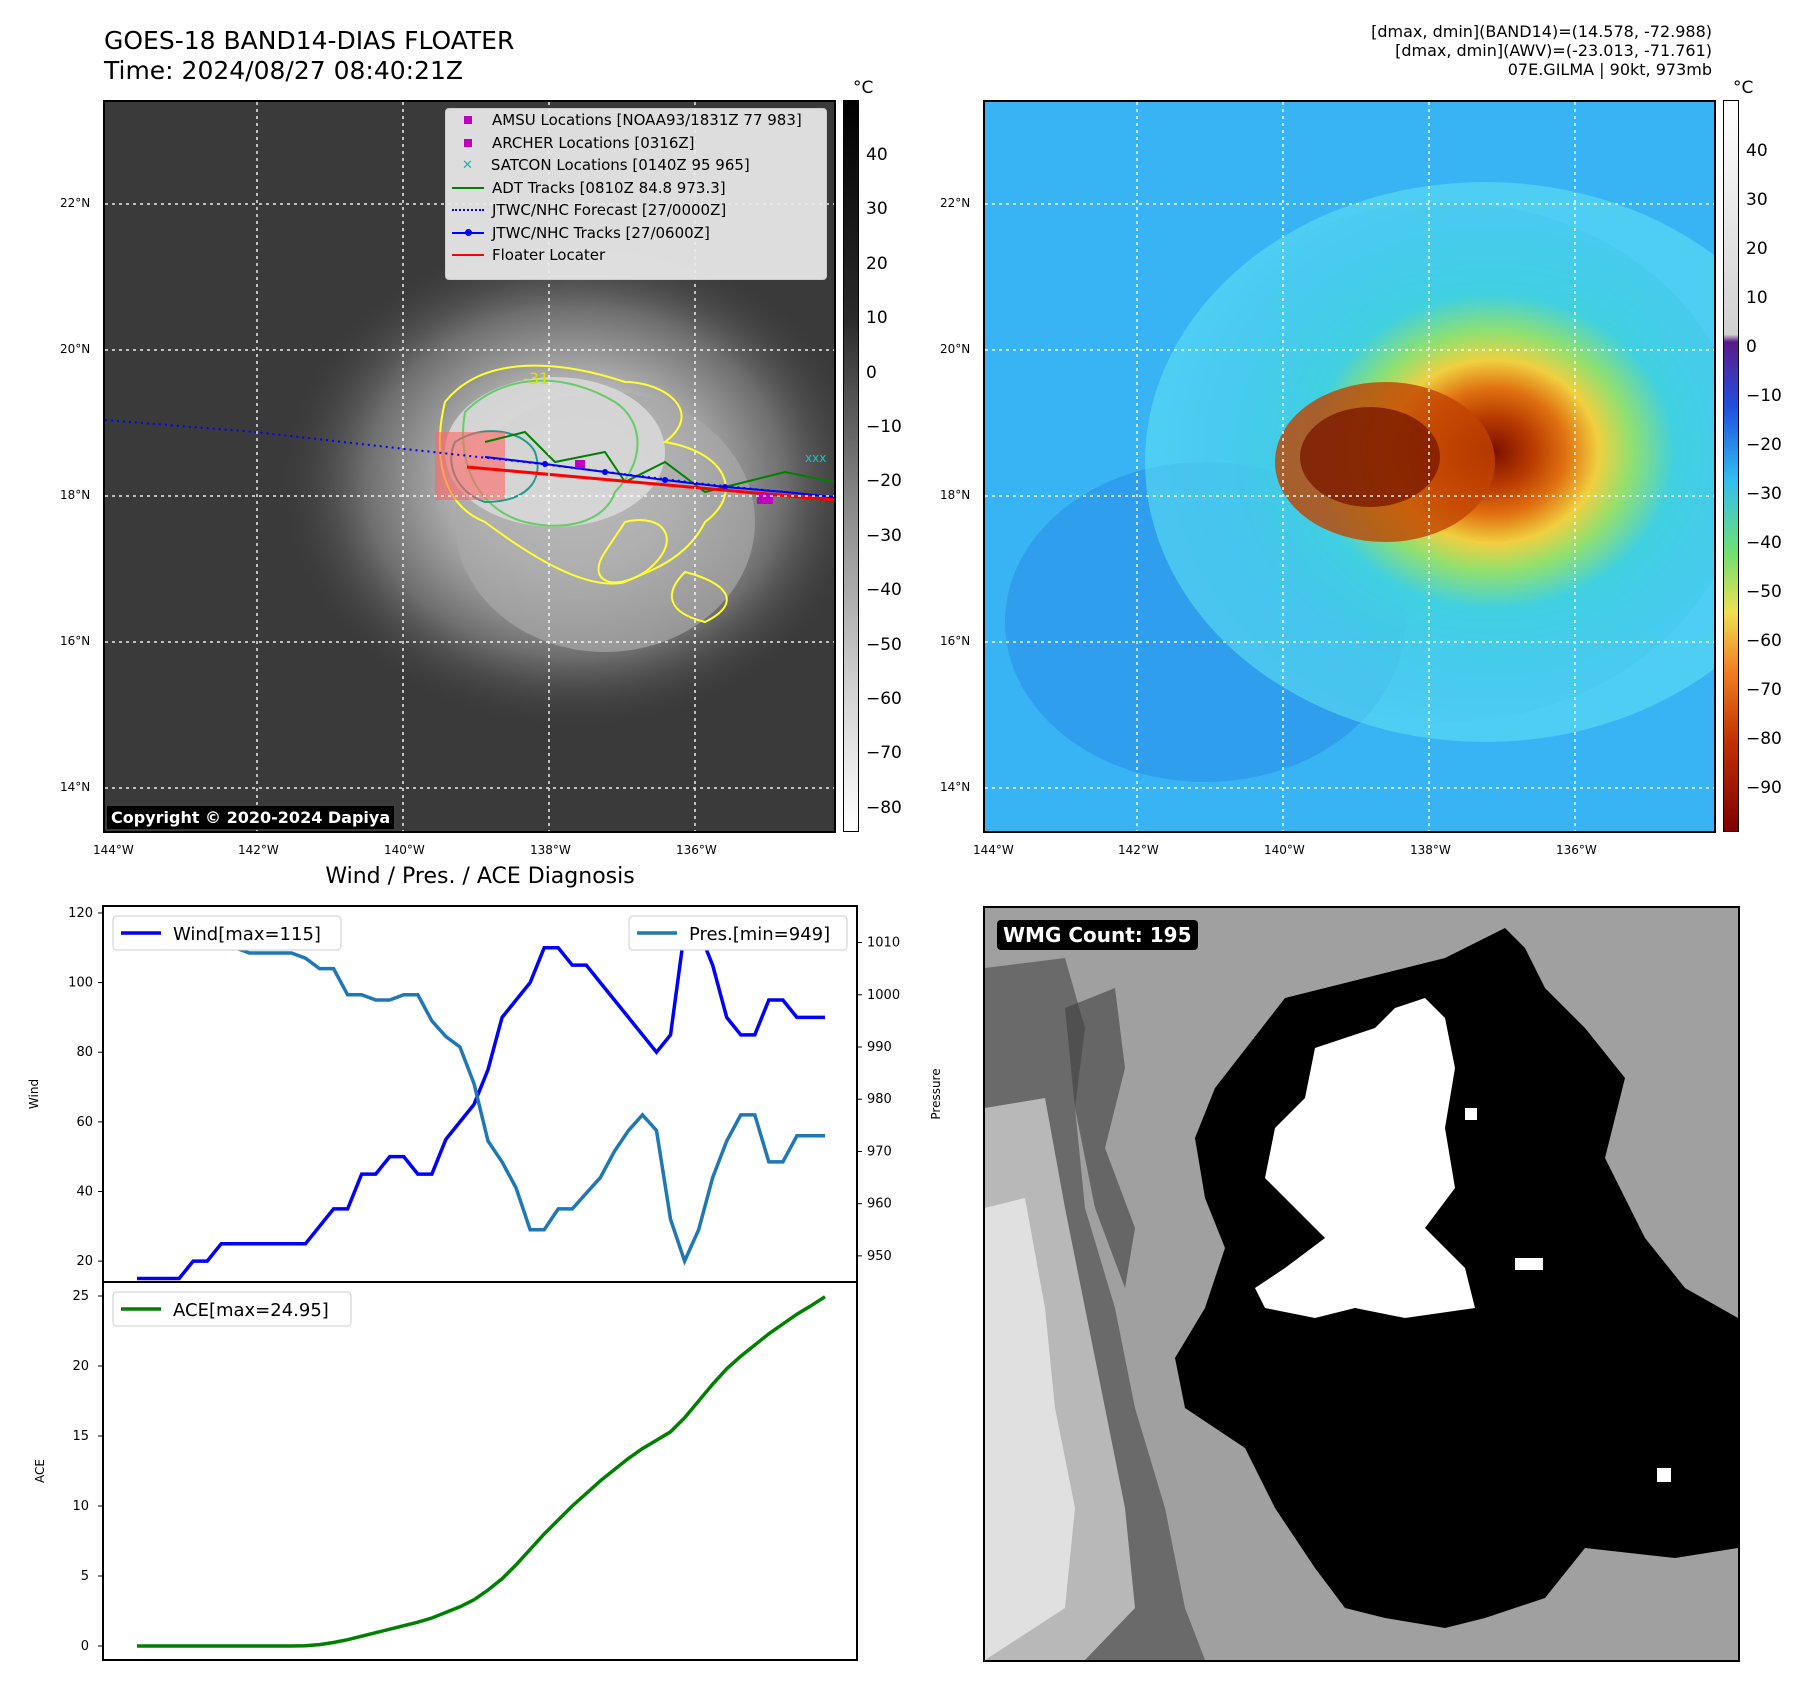 The image size is (1797, 1690). I want to click on right-colorbar-unit: °C, so click(1743, 88).